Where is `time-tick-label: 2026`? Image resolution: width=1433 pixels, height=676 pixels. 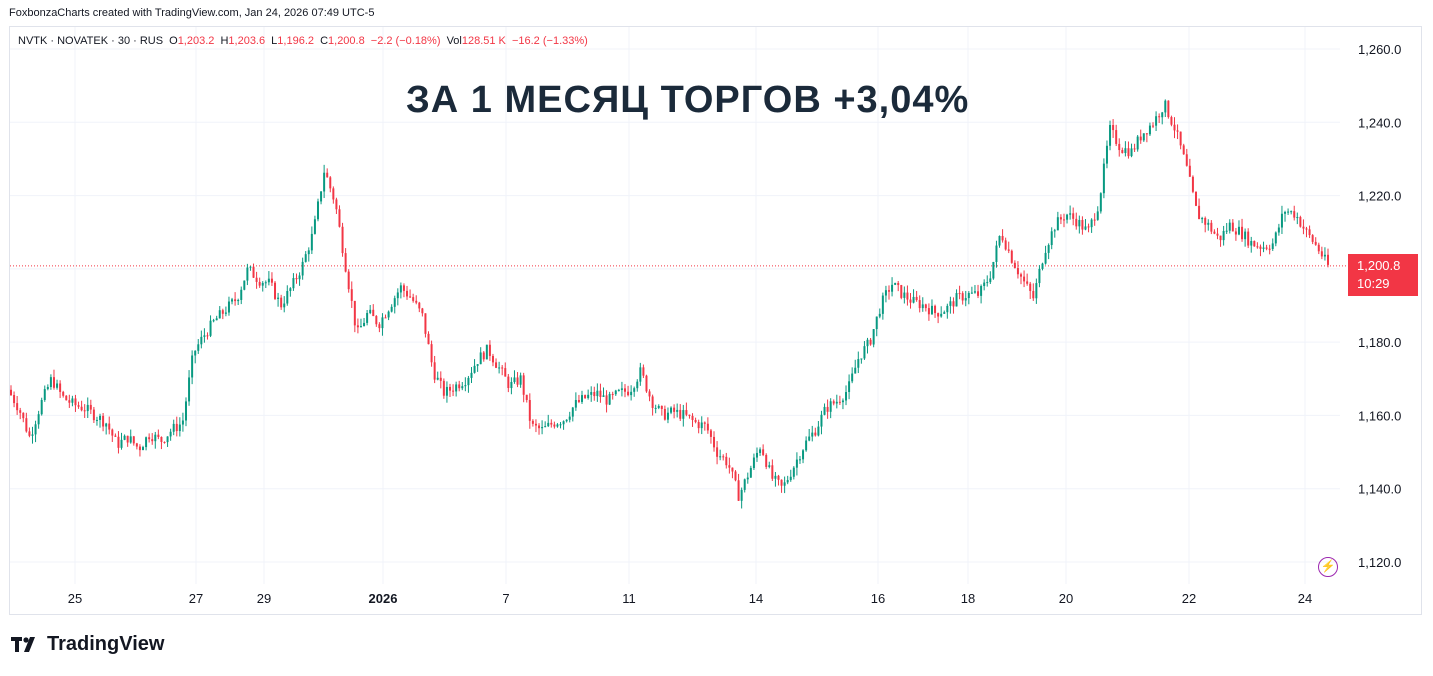 time-tick-label: 2026 is located at coordinates (383, 598).